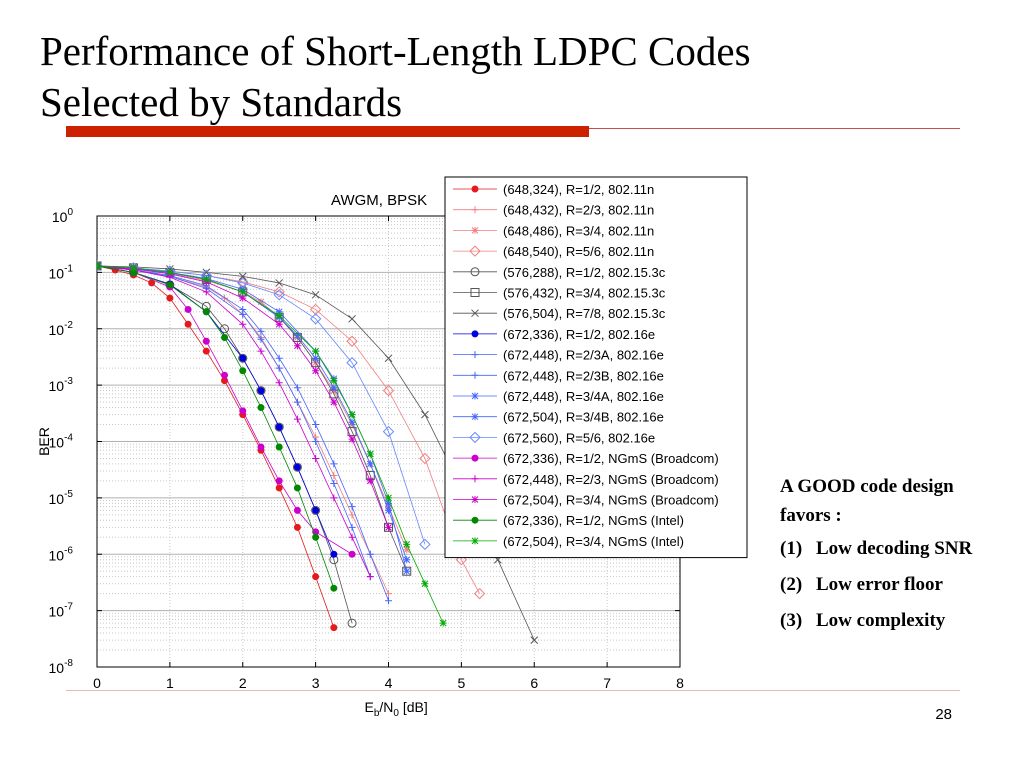  I want to click on legend-label: (672,336), R=1/2, 802.16e, so click(579, 334).